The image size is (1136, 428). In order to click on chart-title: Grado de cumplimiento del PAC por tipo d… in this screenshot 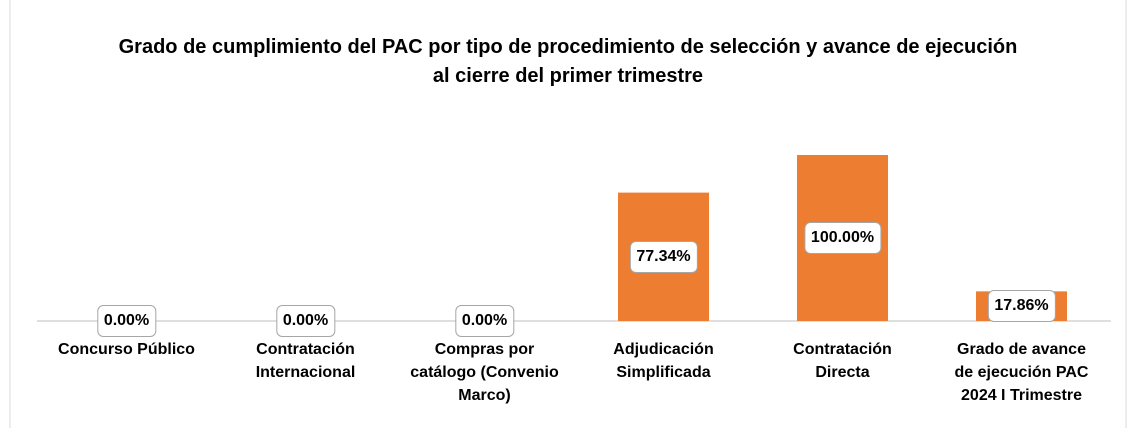, I will do `click(568, 61)`.